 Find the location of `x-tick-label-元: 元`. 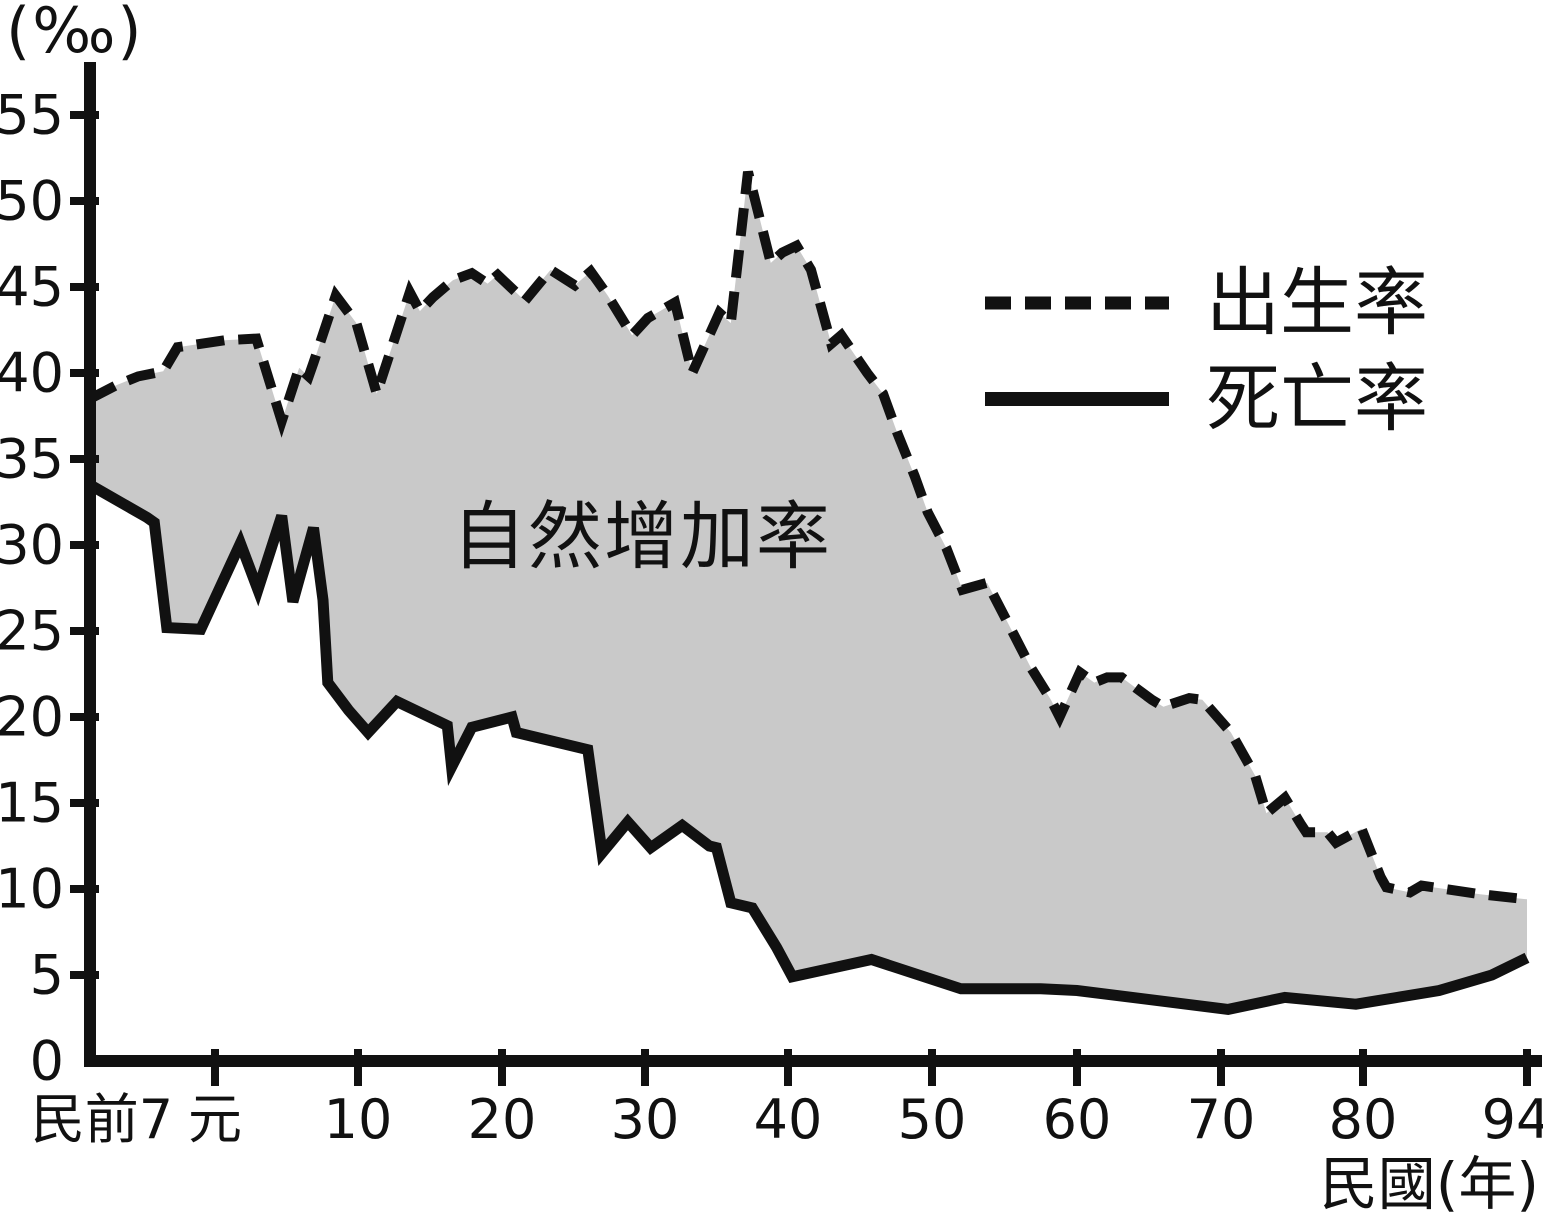

x-tick-label-元: 元 is located at coordinates (215, 1119).